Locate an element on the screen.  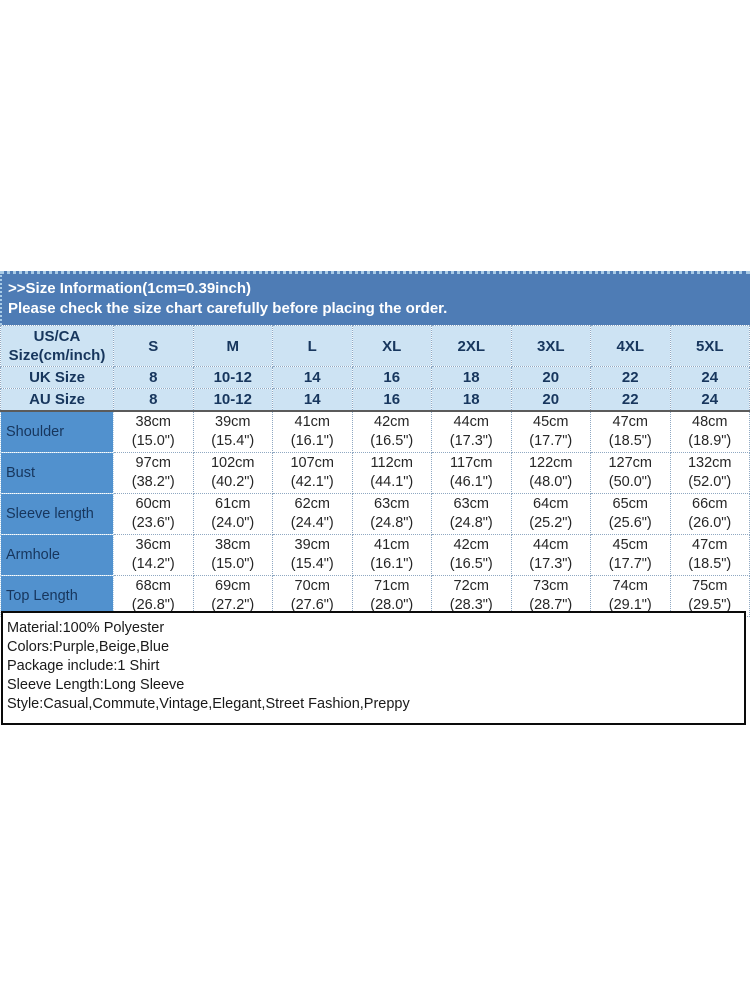
measurement-cell: 47cm (18.5") is located at coordinates (630, 431).